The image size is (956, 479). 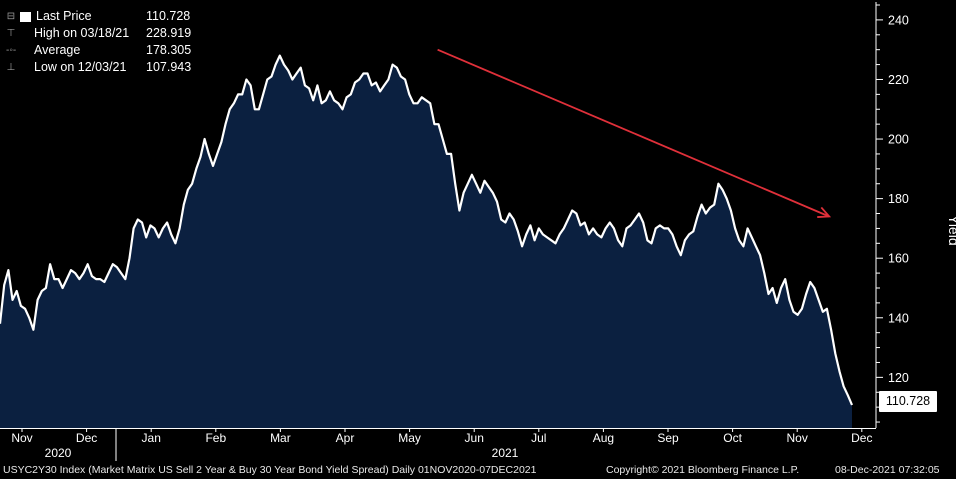 I want to click on average-value: 178.305, so click(x=169, y=50).